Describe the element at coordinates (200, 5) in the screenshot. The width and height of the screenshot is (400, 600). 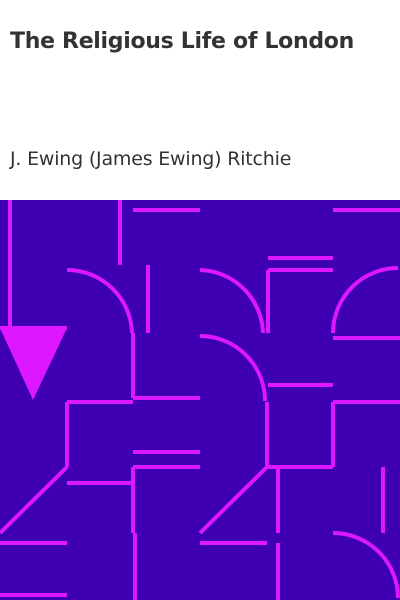
I see `top-strip` at that location.